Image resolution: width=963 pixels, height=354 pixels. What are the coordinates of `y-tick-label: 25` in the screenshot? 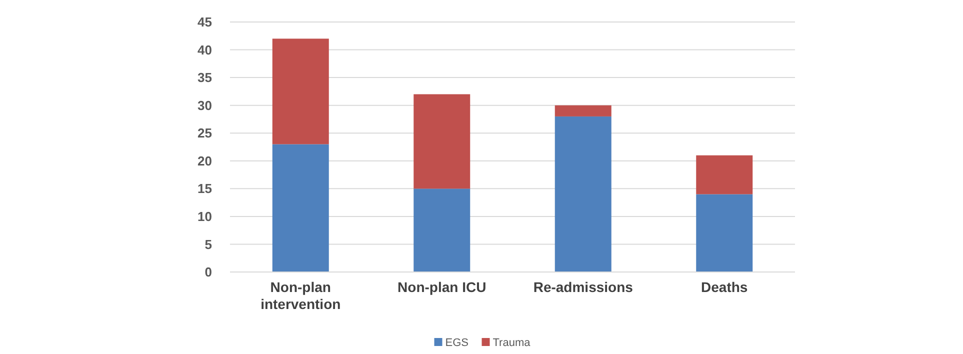 It's located at (205, 133).